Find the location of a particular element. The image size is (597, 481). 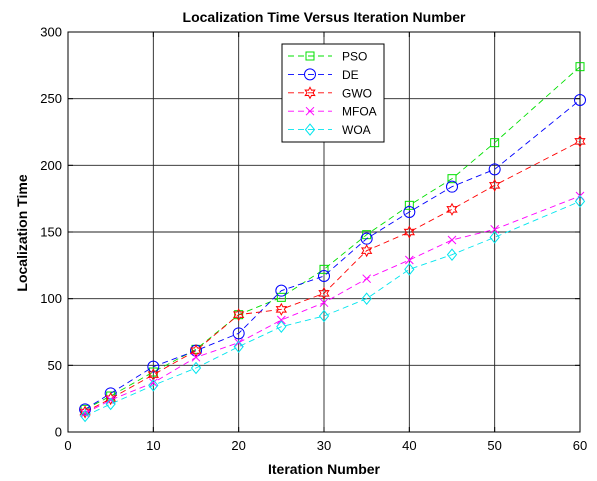

y-tick-label: 100 is located at coordinates (51, 298).